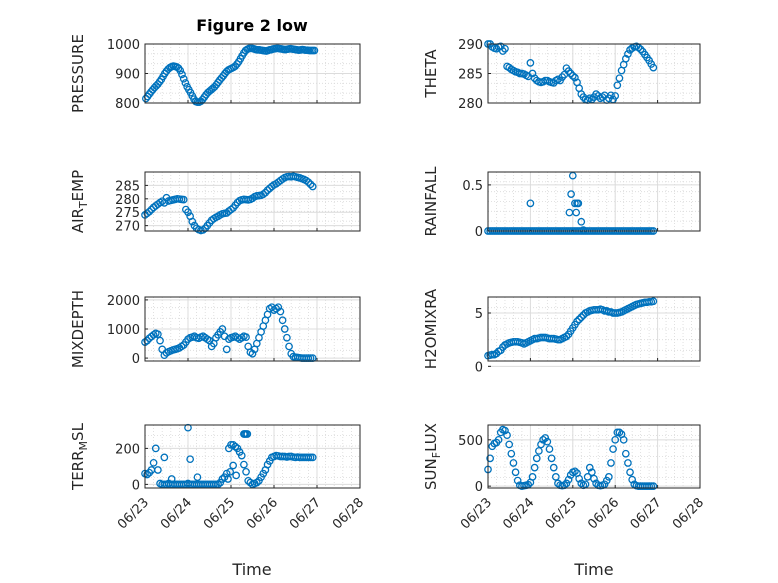 This screenshot has height=583, width=778. What do you see at coordinates (470, 441) in the screenshot?
I see `y-tick-label: 500` at bounding box center [470, 441].